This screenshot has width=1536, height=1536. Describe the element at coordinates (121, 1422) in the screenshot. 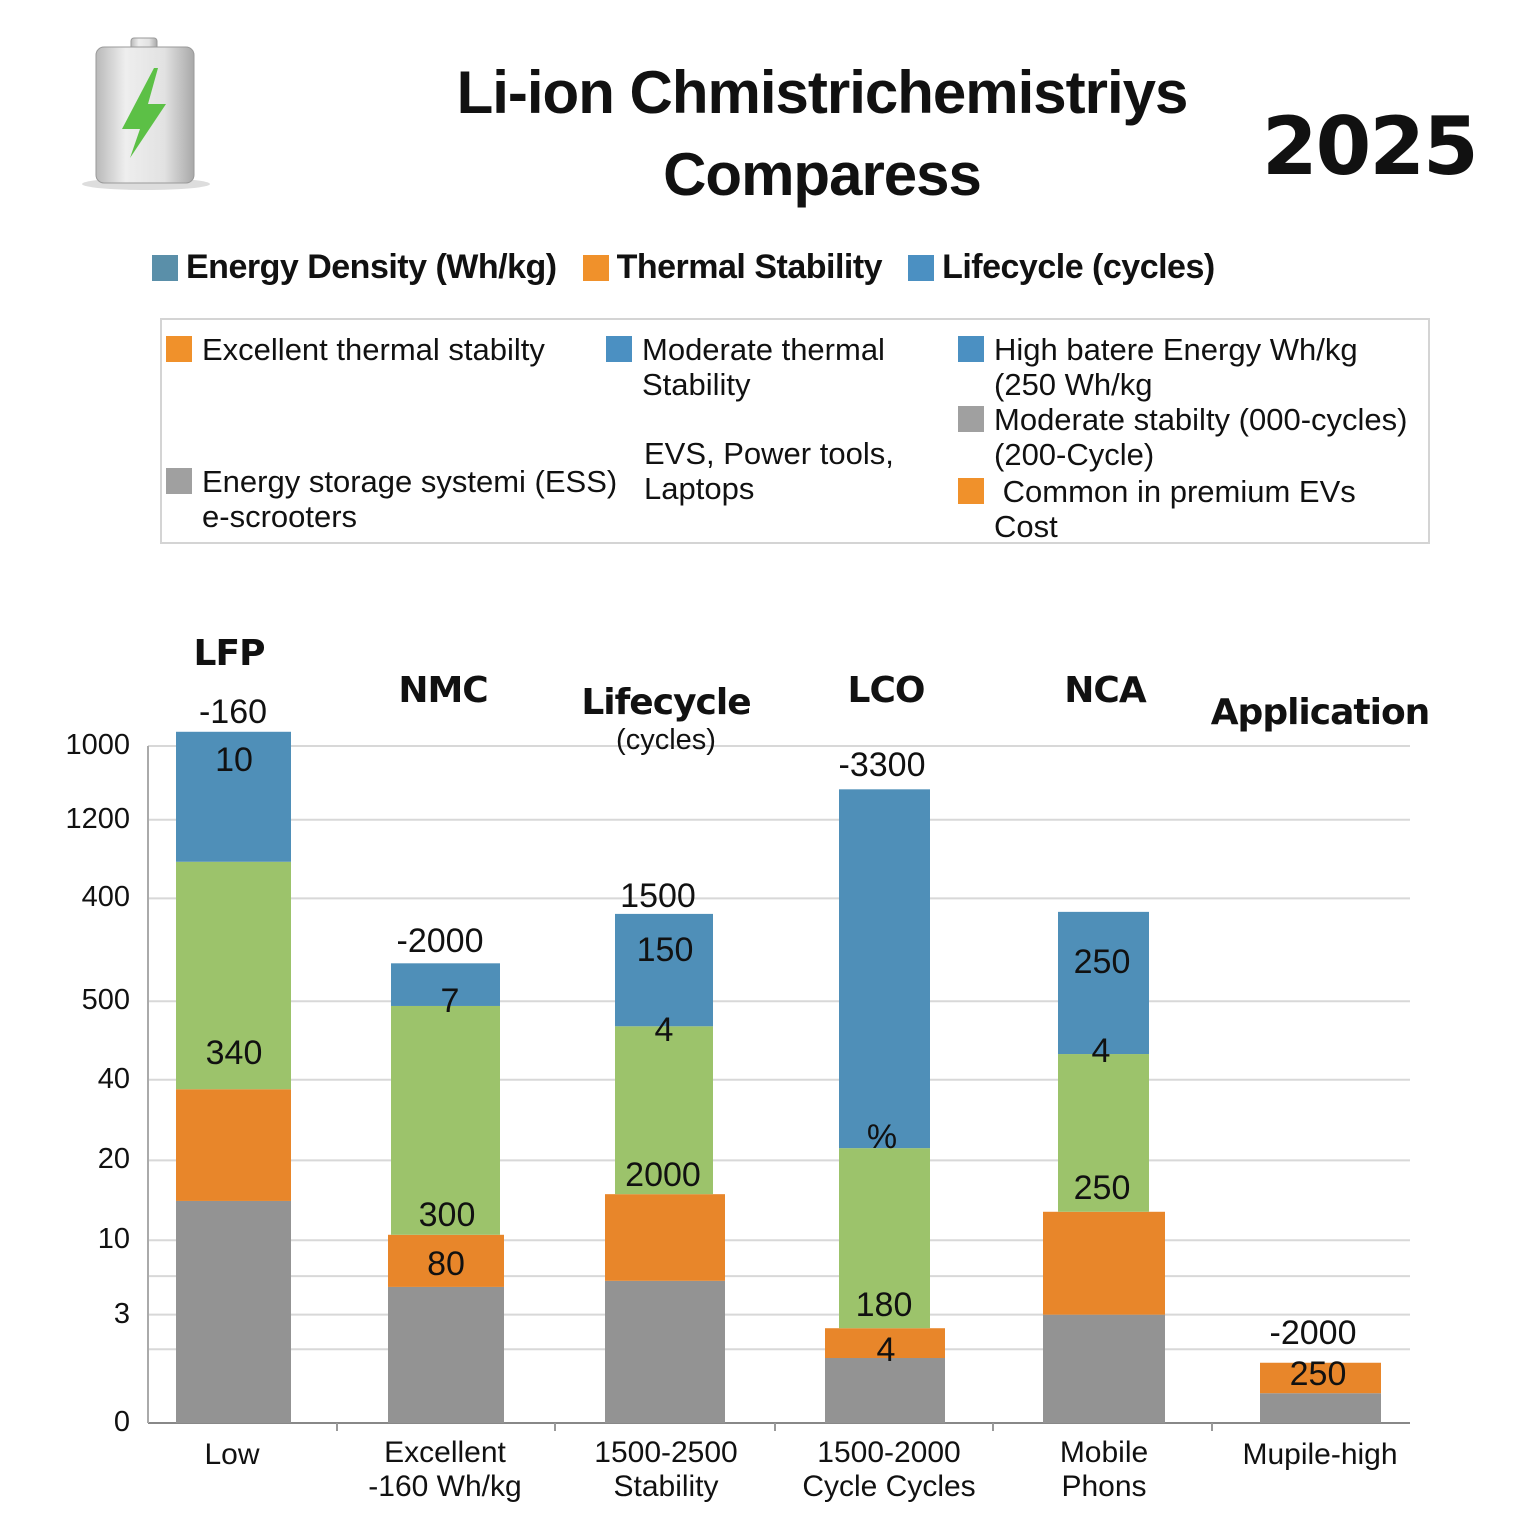

I see `y-tick-label: 0` at that location.